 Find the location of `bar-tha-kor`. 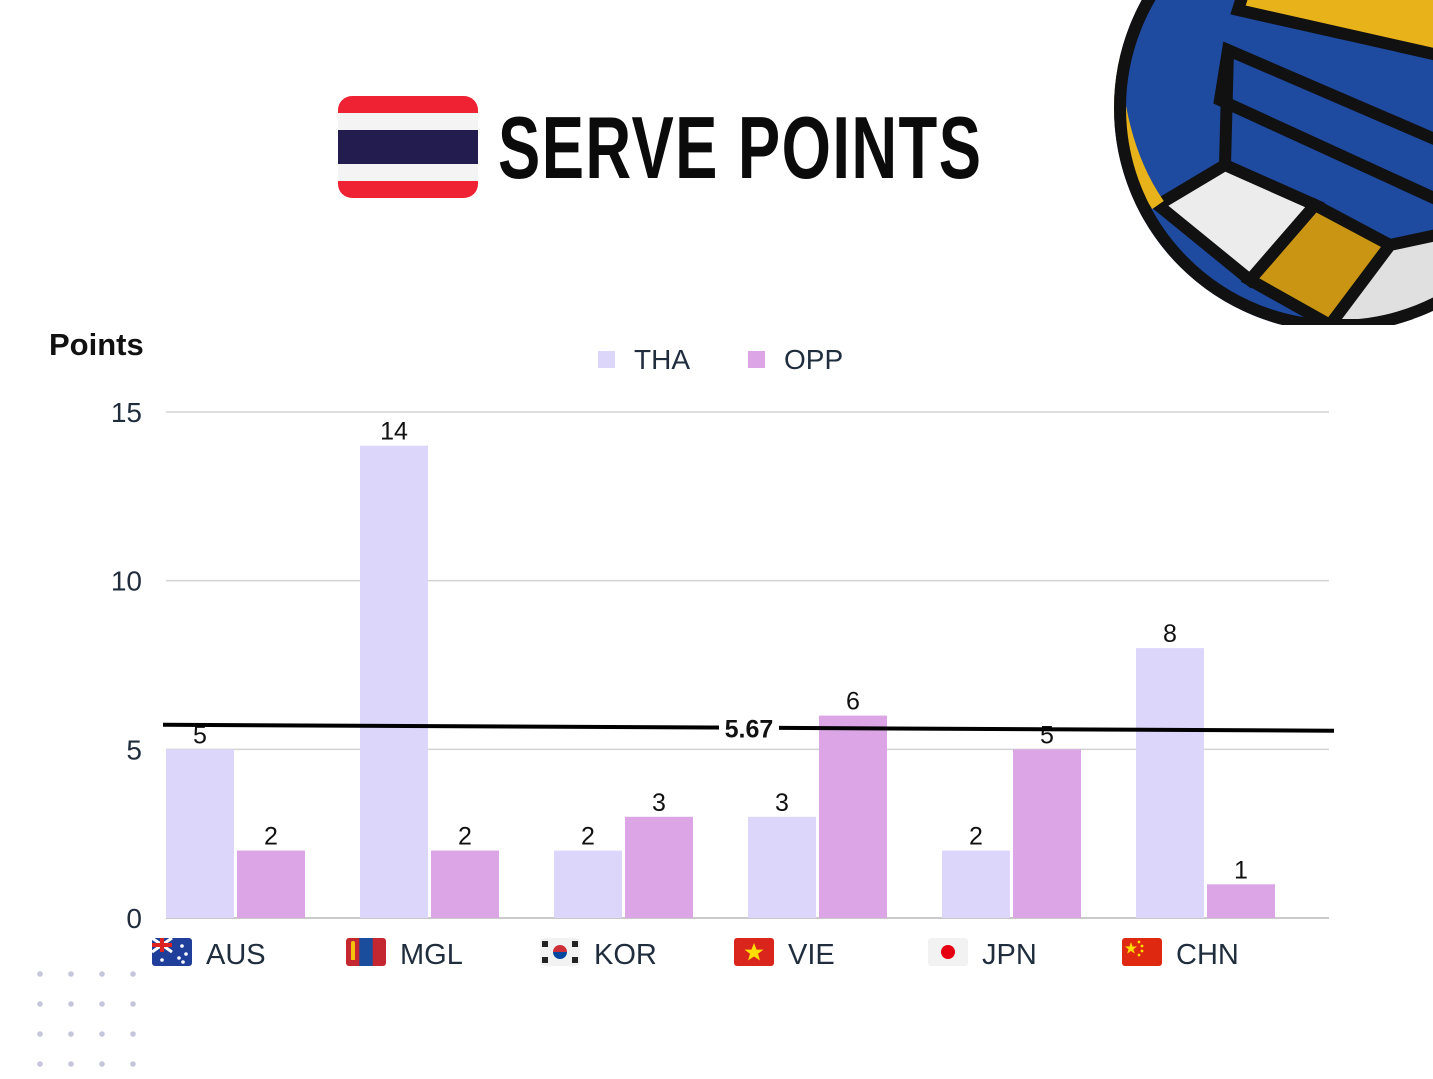

bar-tha-kor is located at coordinates (588, 884).